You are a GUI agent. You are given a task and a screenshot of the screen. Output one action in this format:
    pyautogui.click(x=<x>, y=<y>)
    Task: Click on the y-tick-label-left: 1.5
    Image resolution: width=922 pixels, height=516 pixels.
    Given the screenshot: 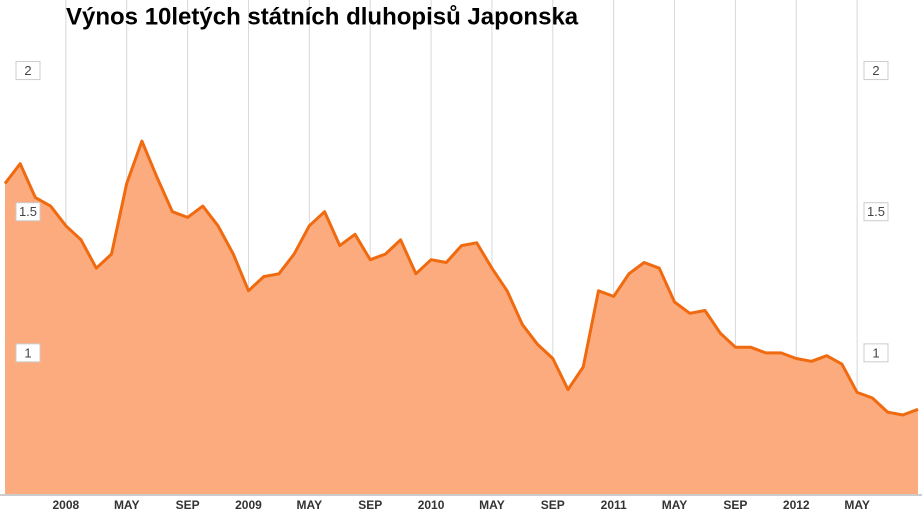 What is the action you would take?
    pyautogui.click(x=28, y=211)
    